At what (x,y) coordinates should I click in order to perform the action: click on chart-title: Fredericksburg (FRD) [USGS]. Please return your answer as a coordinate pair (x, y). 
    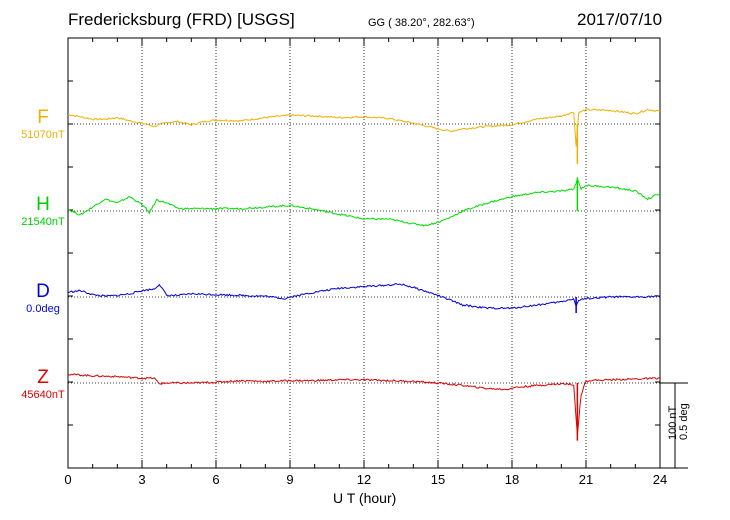
    Looking at the image, I should click on (181, 19).